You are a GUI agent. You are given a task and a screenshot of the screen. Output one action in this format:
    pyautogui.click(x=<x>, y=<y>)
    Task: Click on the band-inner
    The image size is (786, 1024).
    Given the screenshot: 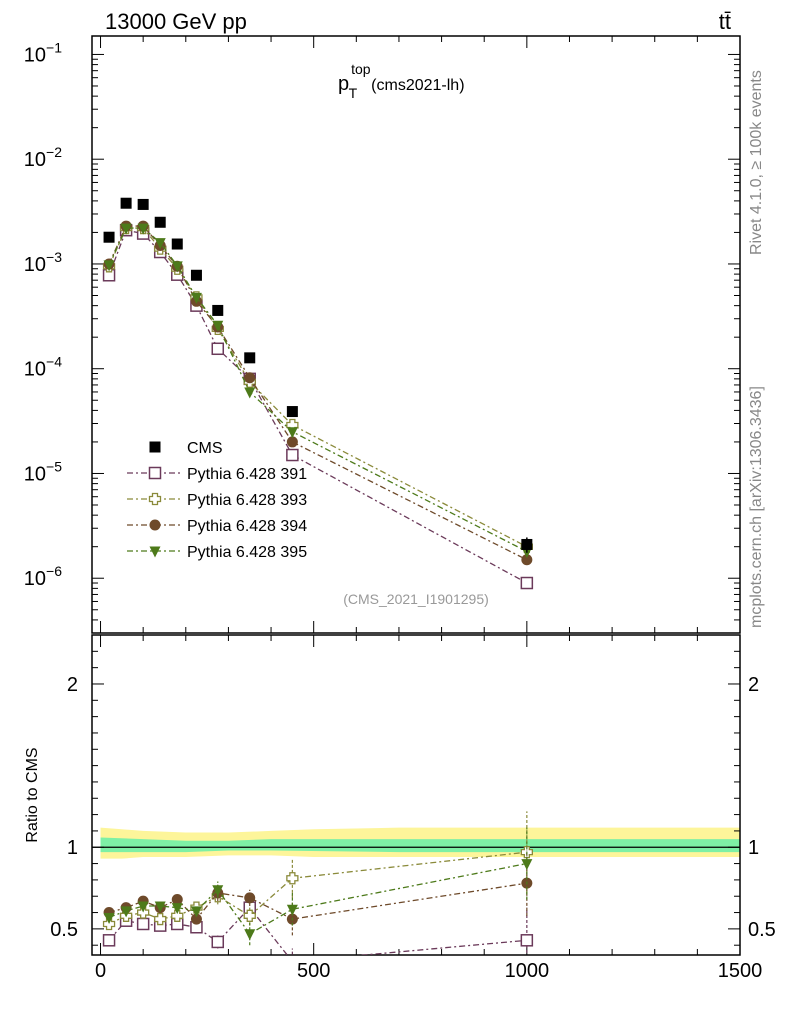 What is the action you would take?
    pyautogui.click(x=420, y=845)
    